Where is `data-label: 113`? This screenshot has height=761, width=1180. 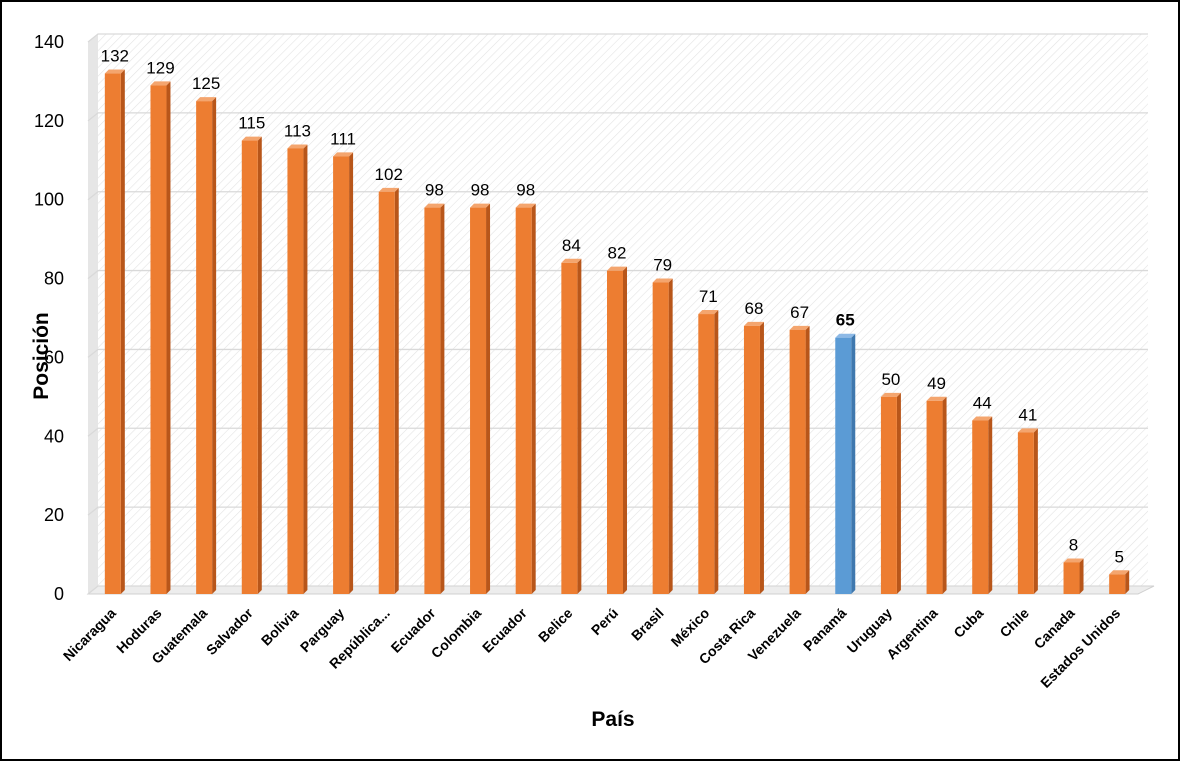 data-label: 113 is located at coordinates (297, 130).